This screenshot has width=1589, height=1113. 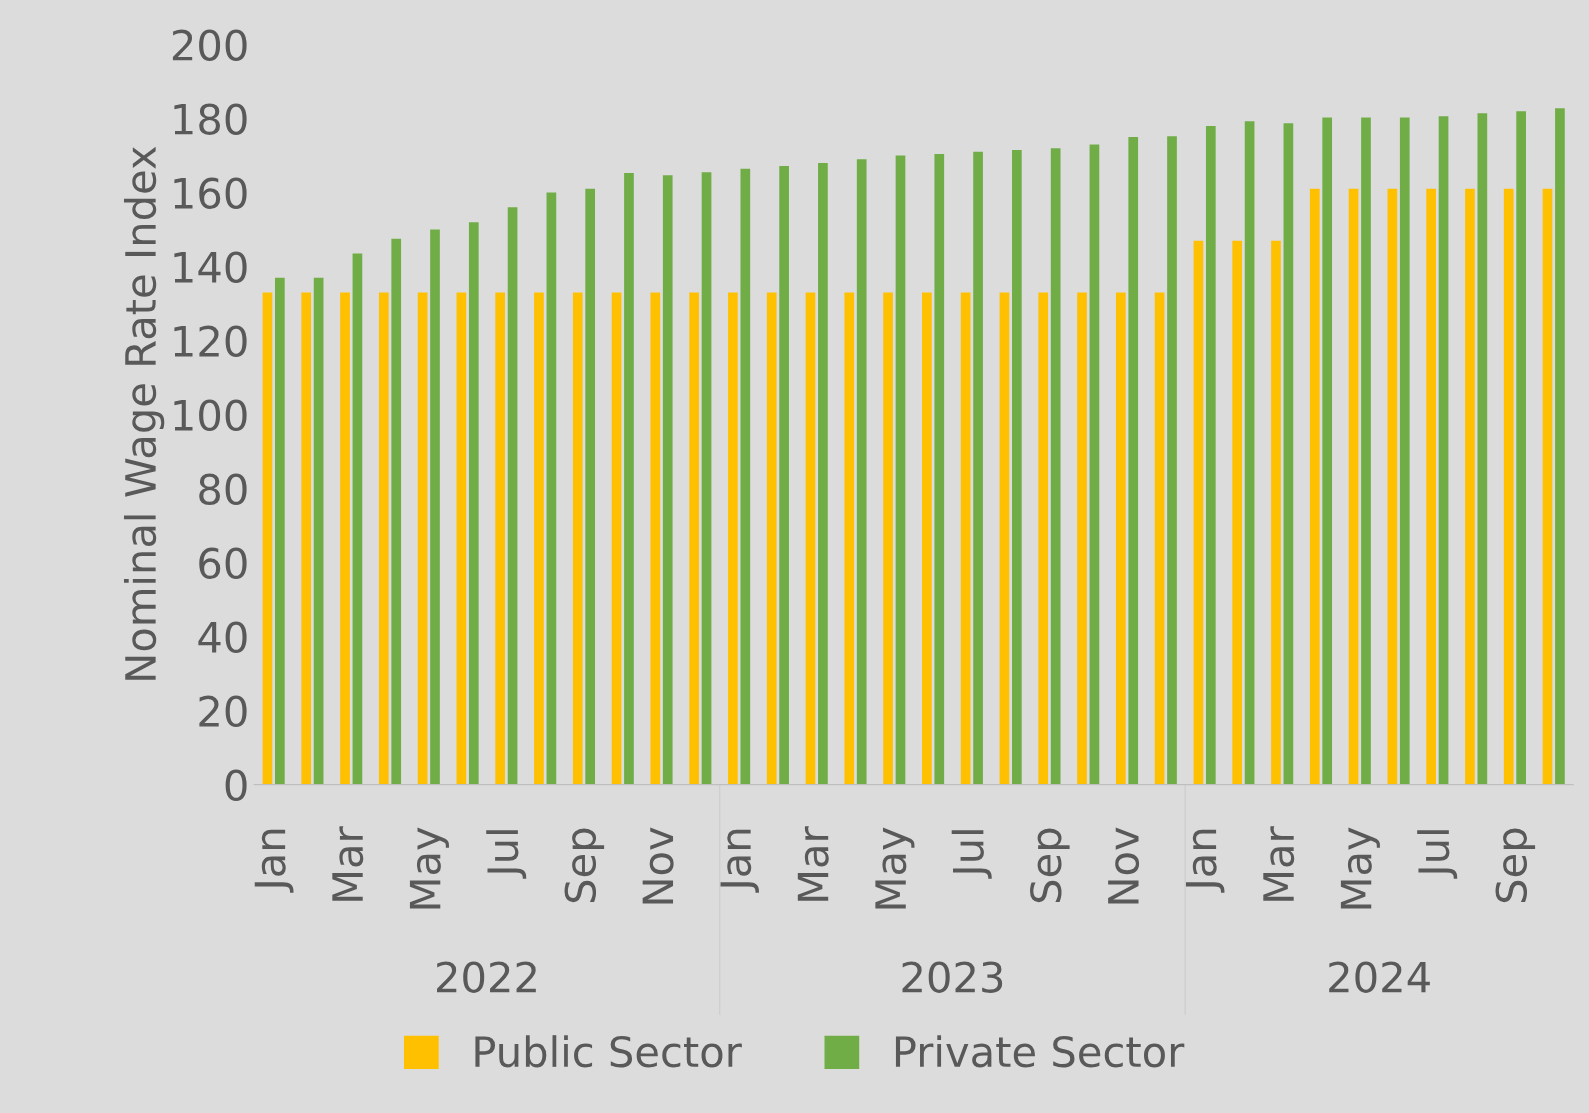 I want to click on text: 2024, so click(x=1379, y=977).